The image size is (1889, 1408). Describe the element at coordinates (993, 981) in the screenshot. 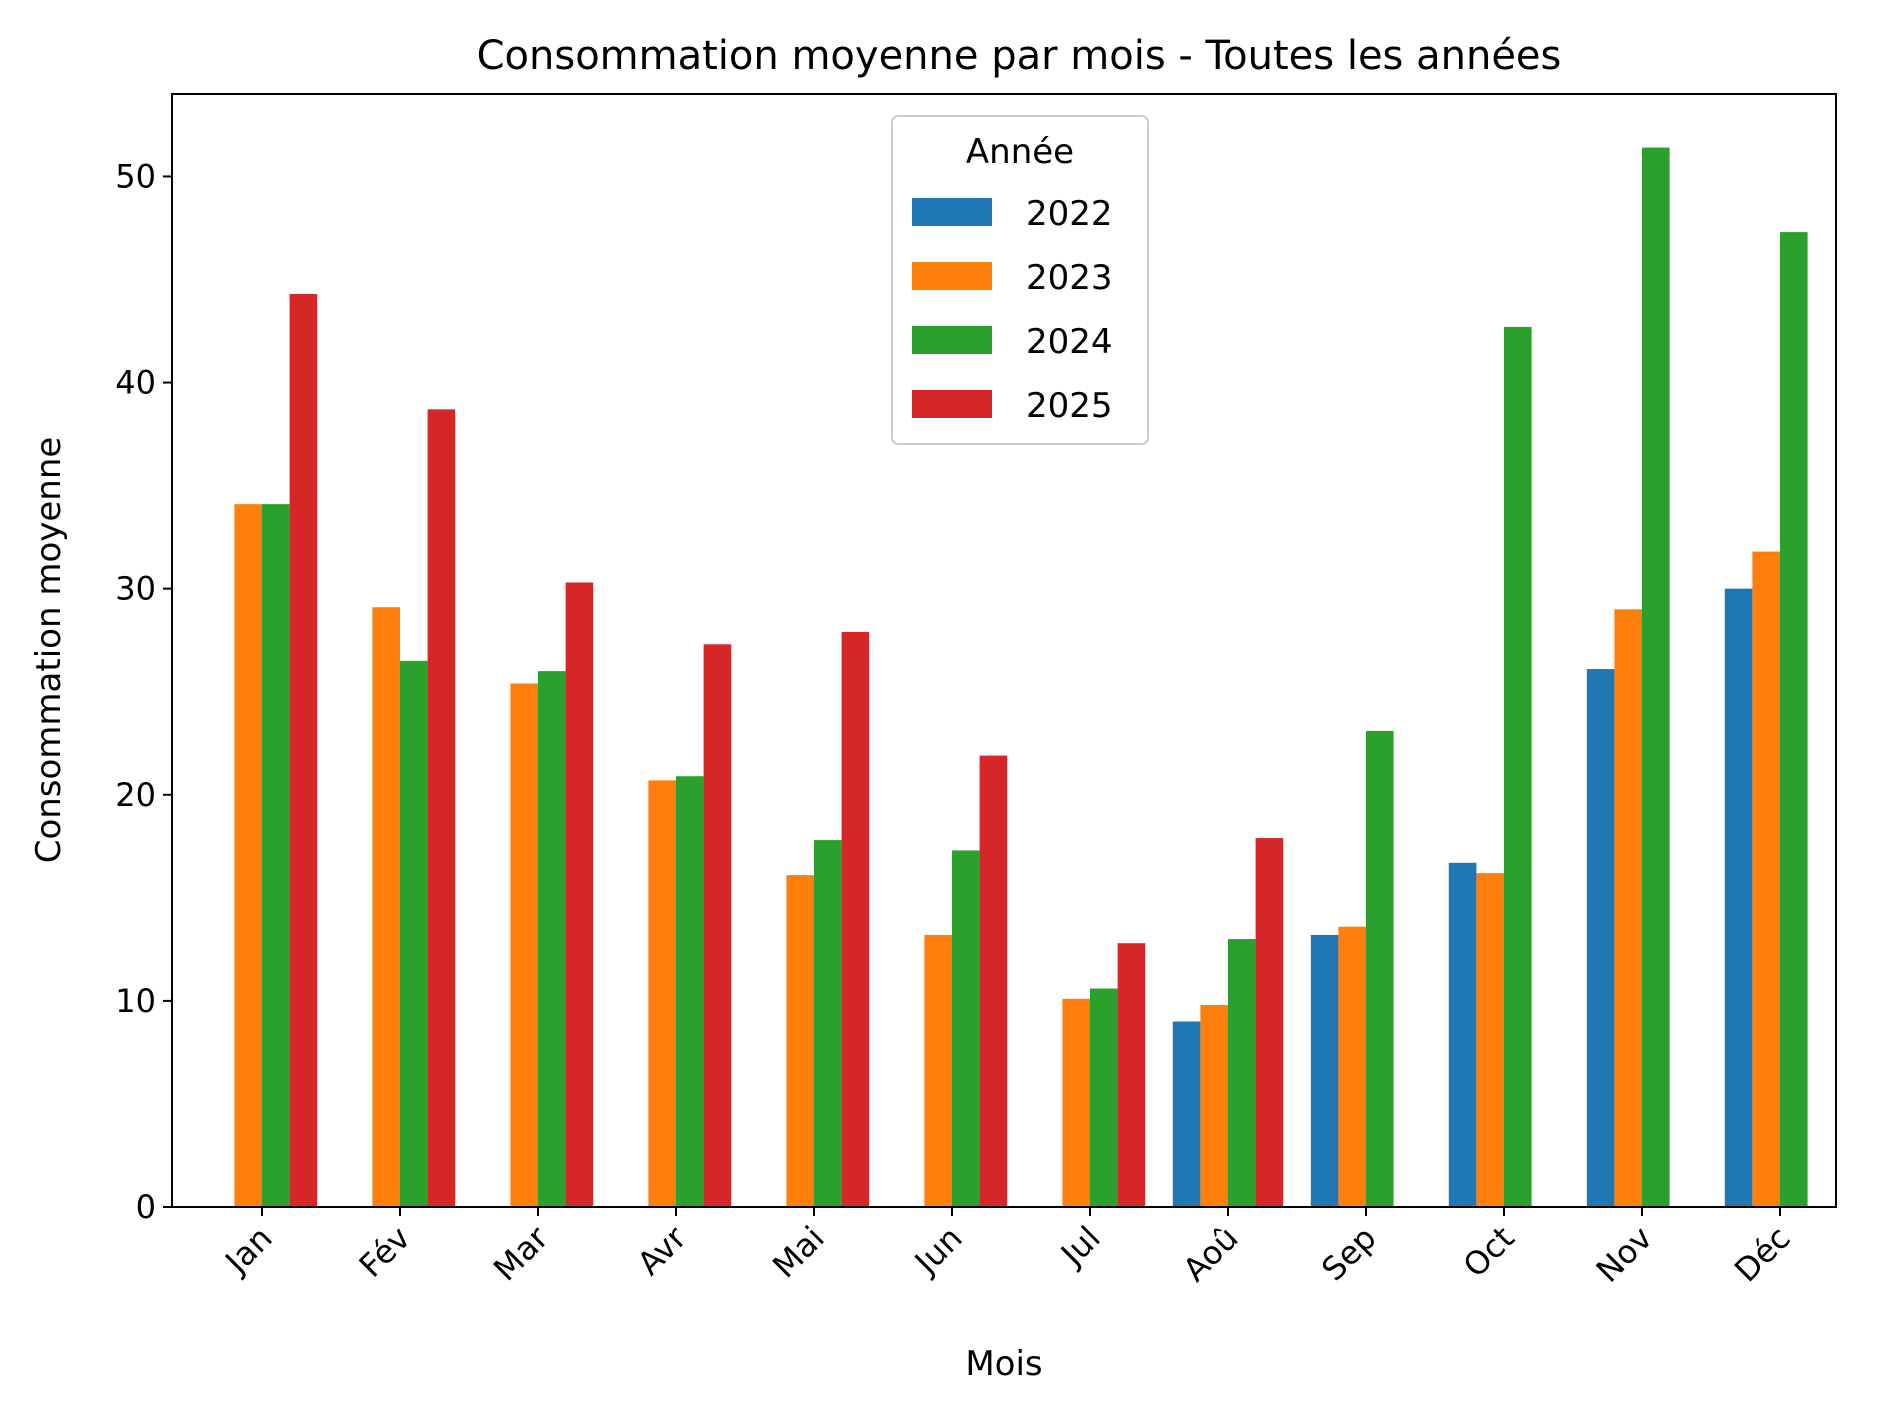

I see `bar-2025-Jun` at that location.